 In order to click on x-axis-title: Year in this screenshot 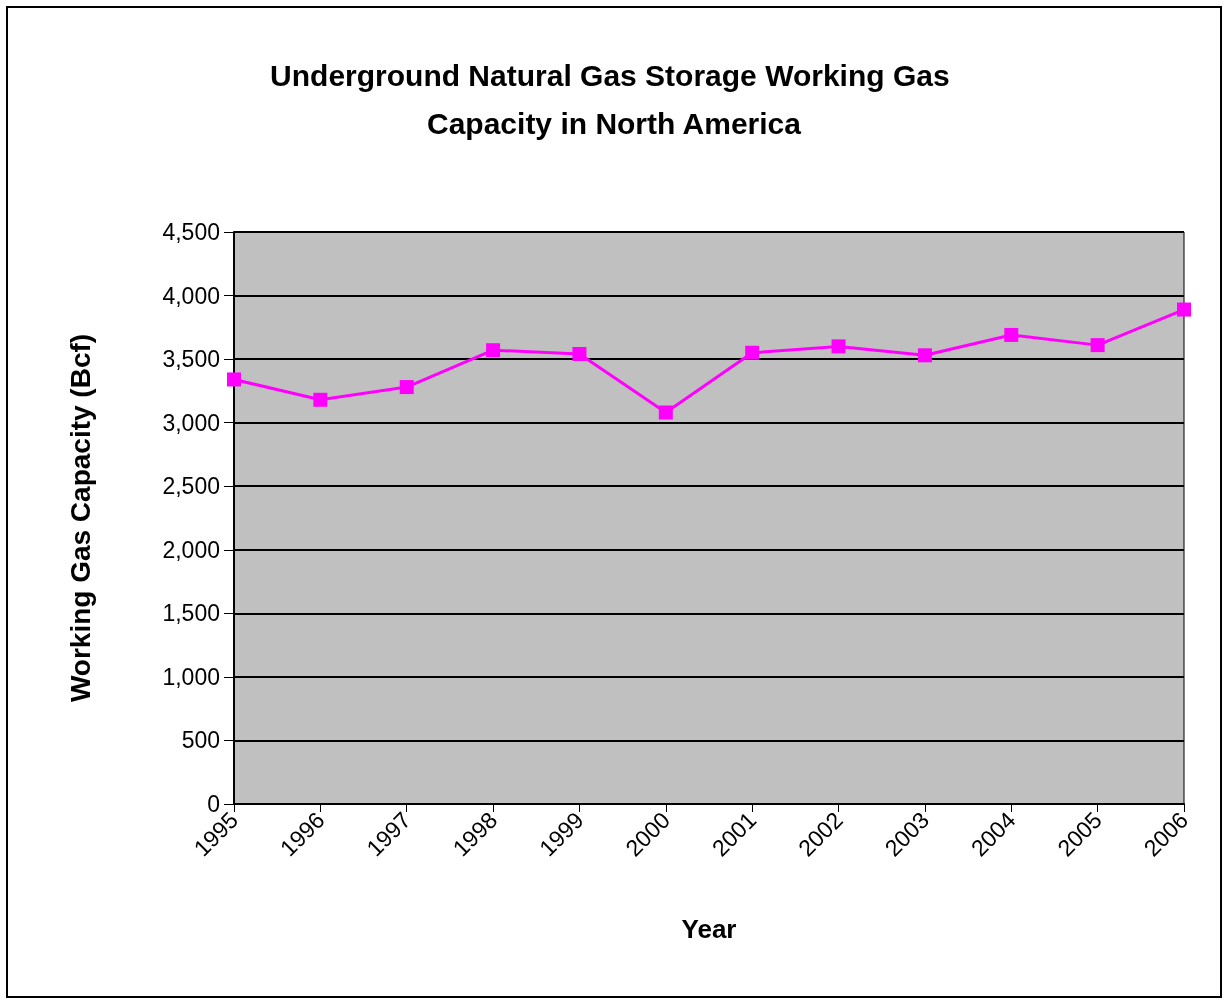, I will do `click(709, 929)`.